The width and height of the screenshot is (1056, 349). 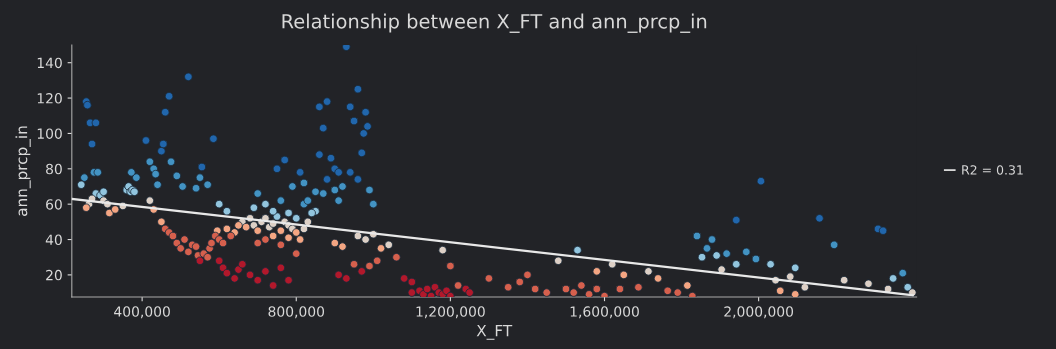 What do you see at coordinates (494, 332) in the screenshot?
I see `x-axis-title: X_FT` at bounding box center [494, 332].